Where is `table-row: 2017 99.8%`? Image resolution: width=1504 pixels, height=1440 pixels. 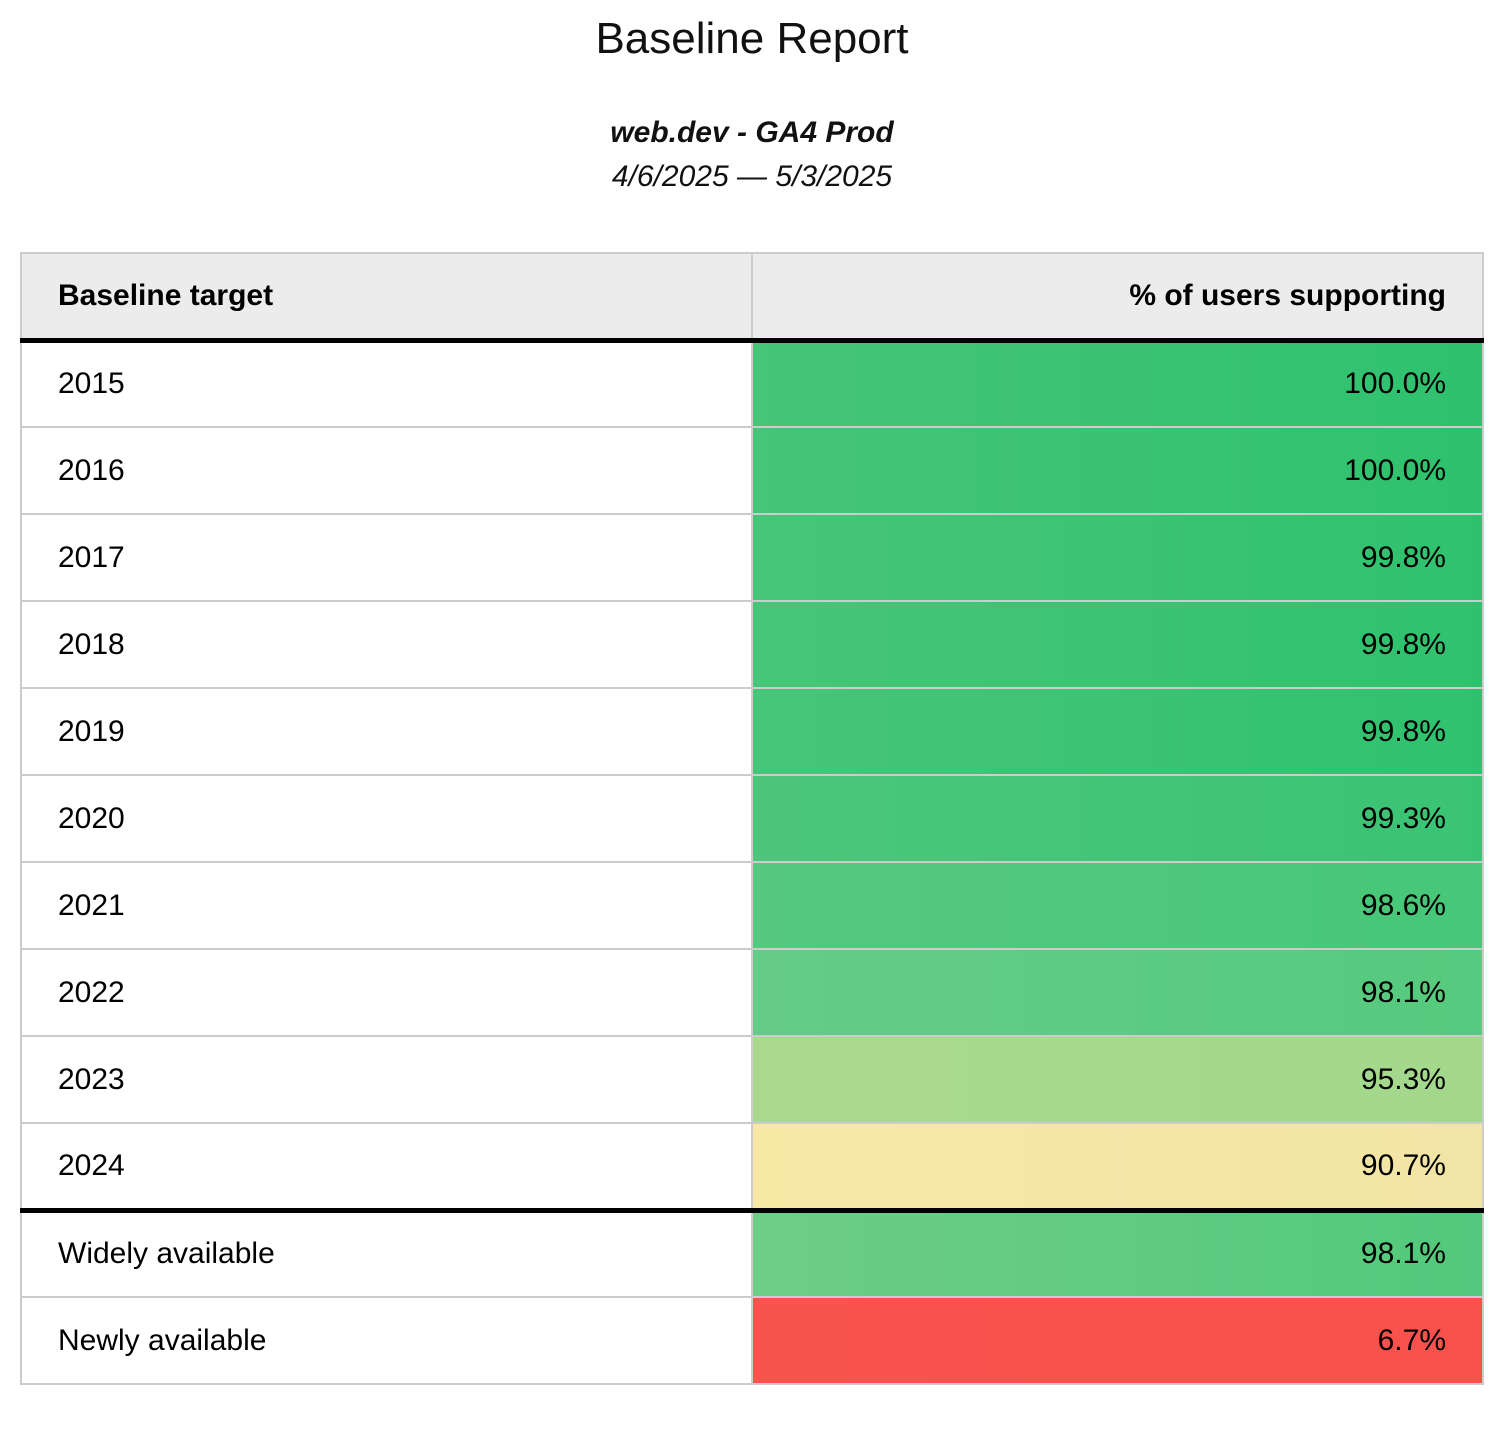
table-row: 2017 99.8% is located at coordinates (752, 557).